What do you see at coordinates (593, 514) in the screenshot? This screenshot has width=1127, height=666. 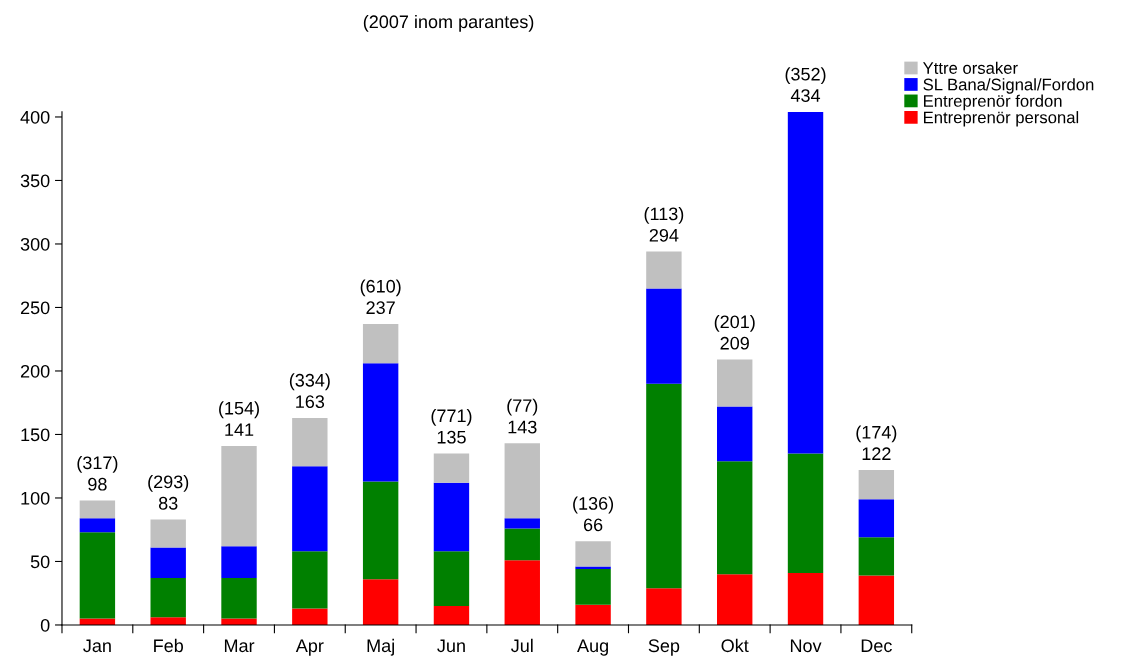 I see `total-label: (136) 66` at bounding box center [593, 514].